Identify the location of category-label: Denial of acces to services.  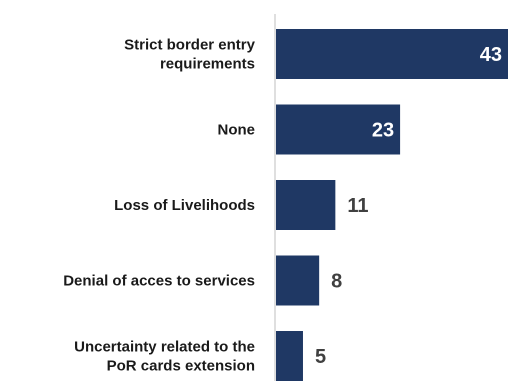
(159, 281).